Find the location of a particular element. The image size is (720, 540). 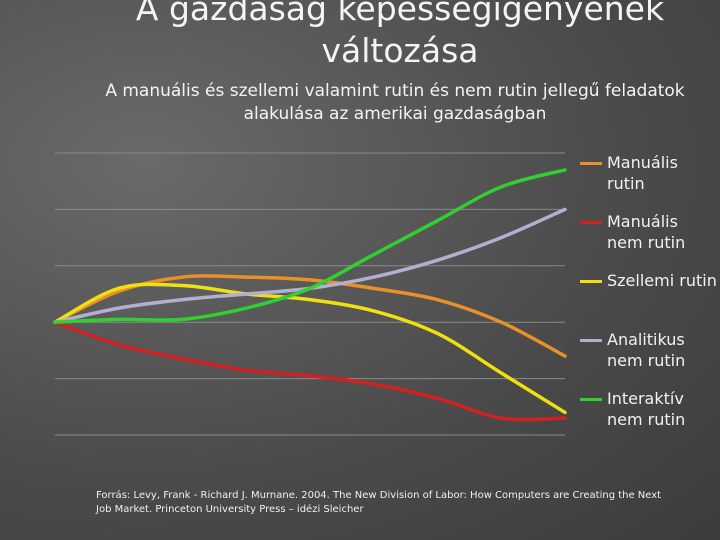

legend-label: Szellemi rutin is located at coordinates (662, 280).